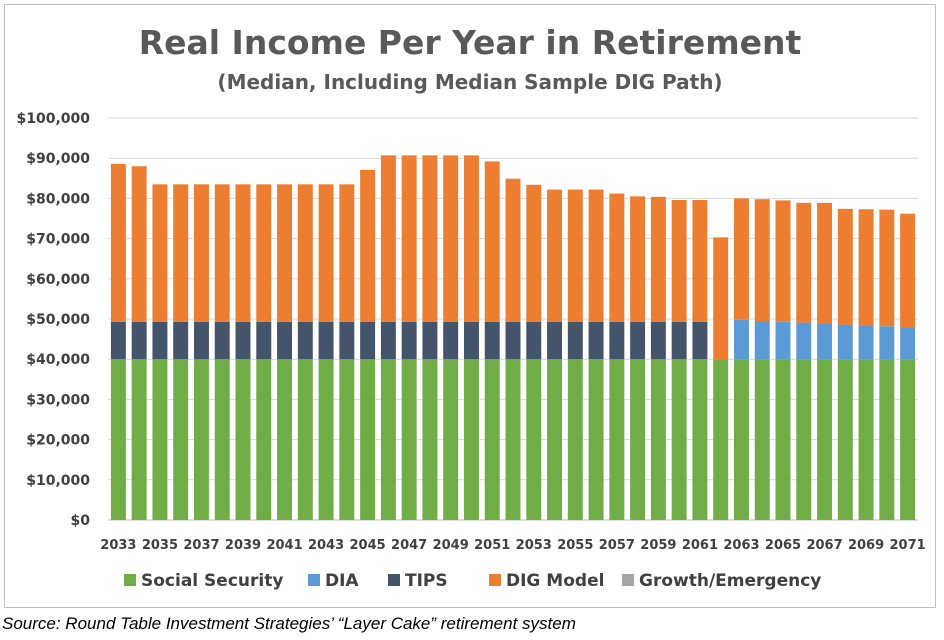 Image resolution: width=944 pixels, height=640 pixels. Describe the element at coordinates (741, 259) in the screenshot. I see `bar-dig-model-2063` at that location.